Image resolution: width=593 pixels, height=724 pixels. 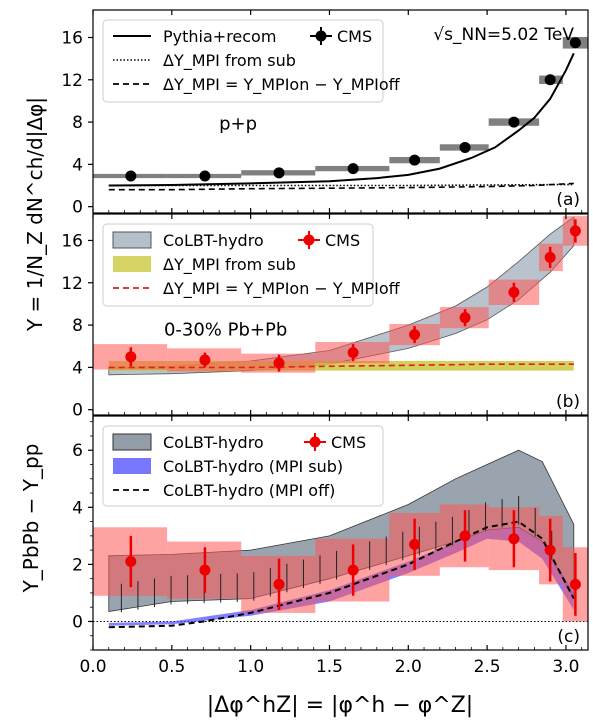 What do you see at coordinates (225, 330) in the screenshot?
I see `system-annotation: 0-30% Pb+Pb` at bounding box center [225, 330].